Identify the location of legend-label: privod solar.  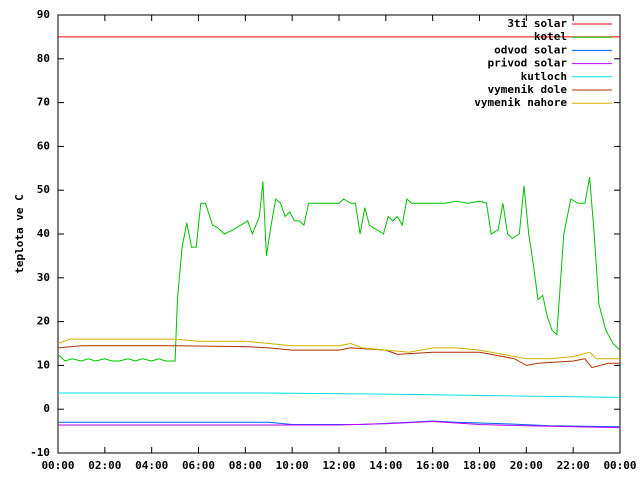
(528, 63).